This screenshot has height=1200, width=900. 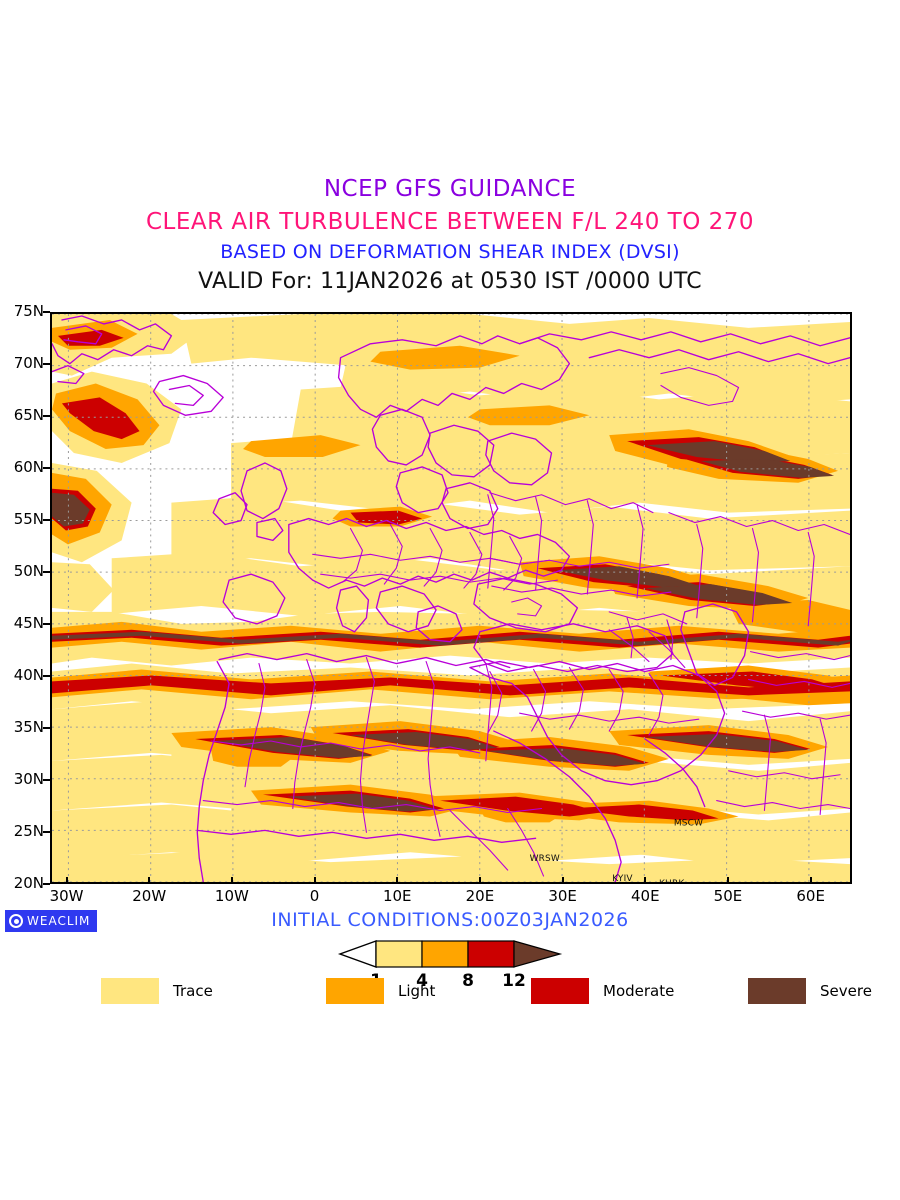 What do you see at coordinates (149, 896) in the screenshot?
I see `x-tick-label-20W: 20W` at bounding box center [149, 896].